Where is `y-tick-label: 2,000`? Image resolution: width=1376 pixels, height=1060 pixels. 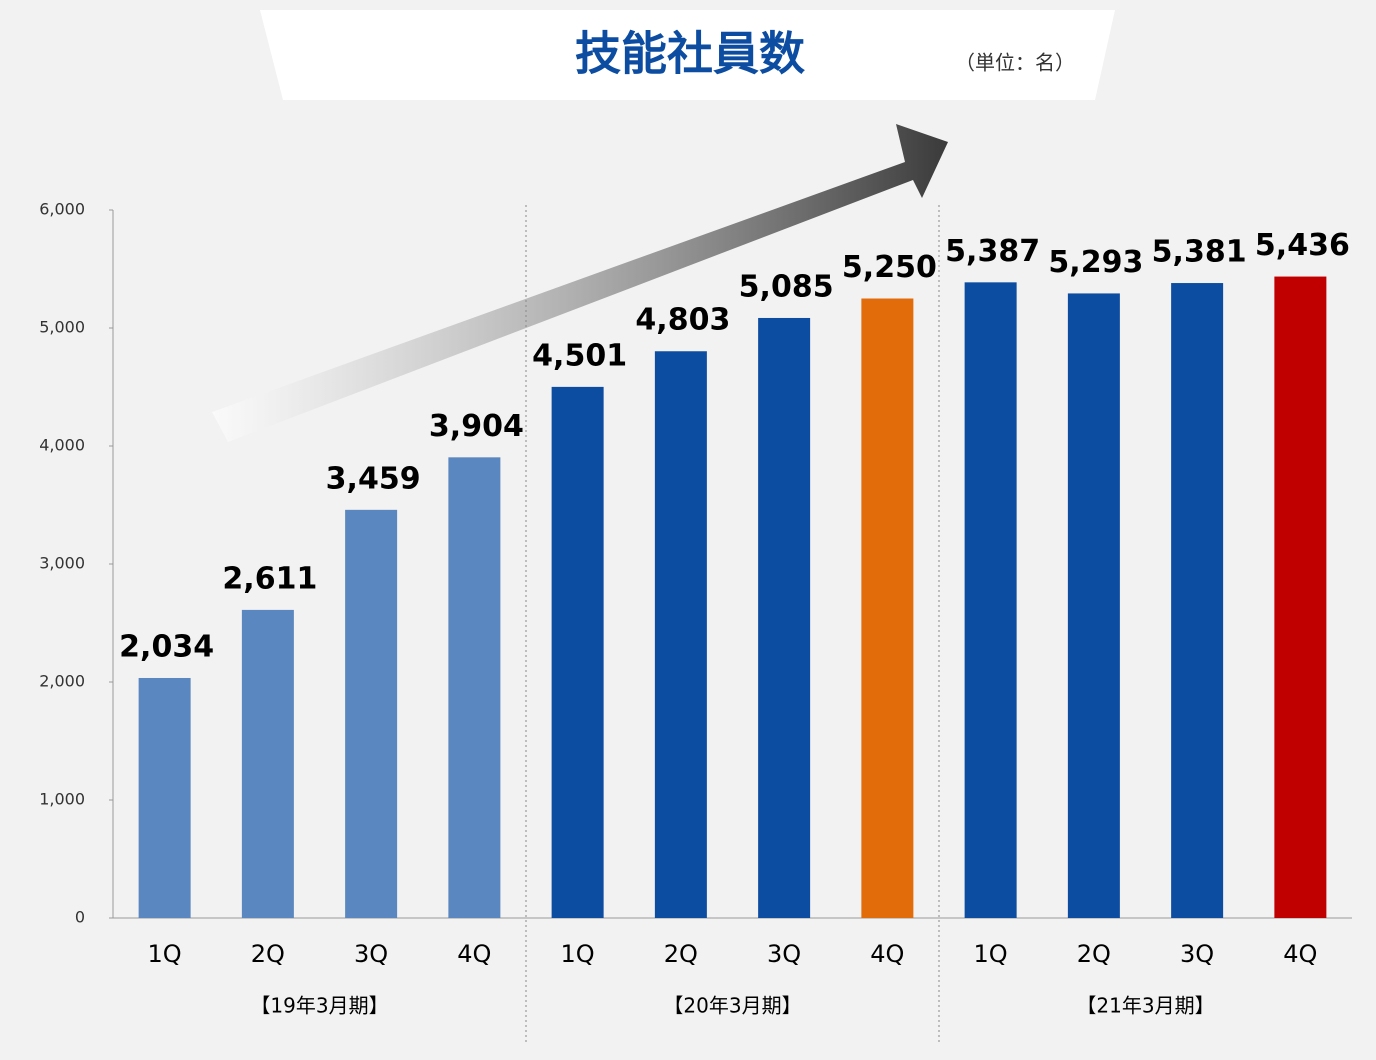 y-tick-label: 2,000 is located at coordinates (62, 681).